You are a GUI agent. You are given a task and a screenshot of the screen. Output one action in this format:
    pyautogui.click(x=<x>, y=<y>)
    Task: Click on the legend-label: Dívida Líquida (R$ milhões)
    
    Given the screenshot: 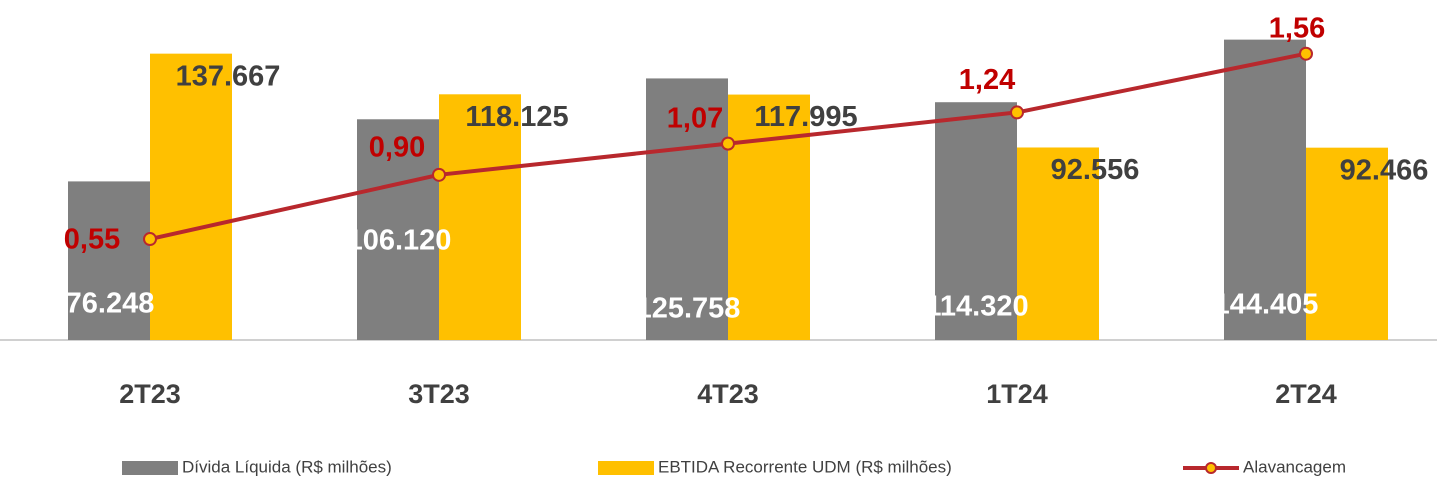 What is the action you would take?
    pyautogui.click(x=287, y=466)
    